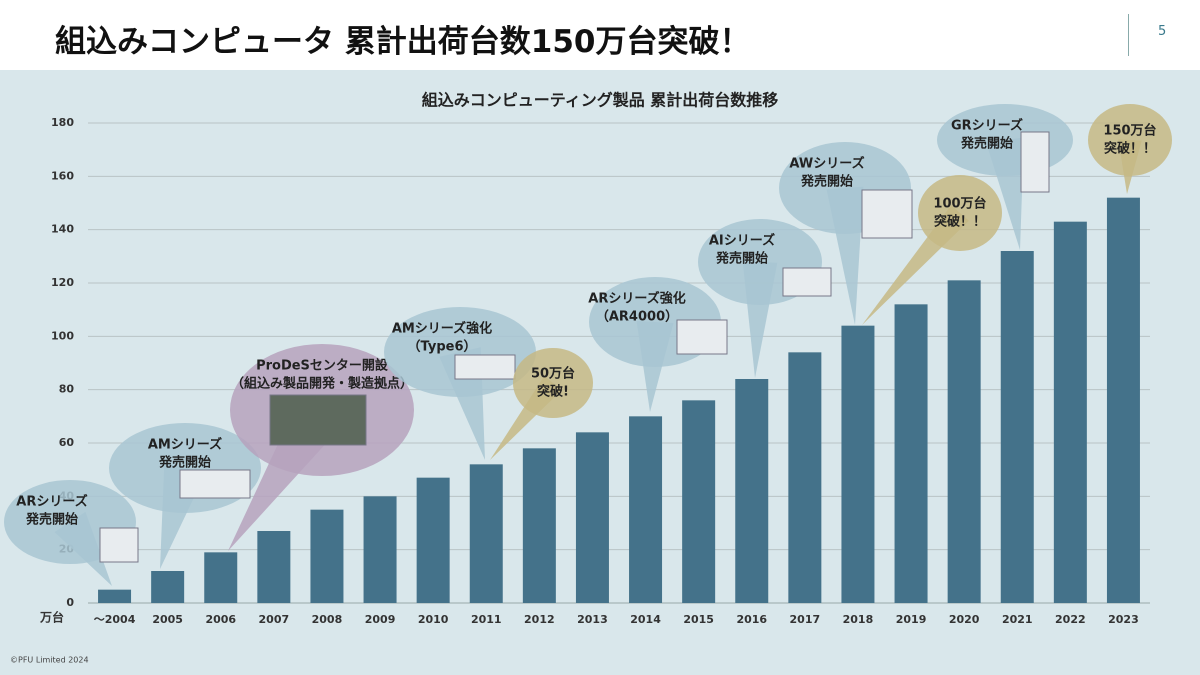 The width and height of the screenshot is (1200, 675). Describe the element at coordinates (742, 241) in the screenshot. I see `callout-text: AIシリーズ` at that location.